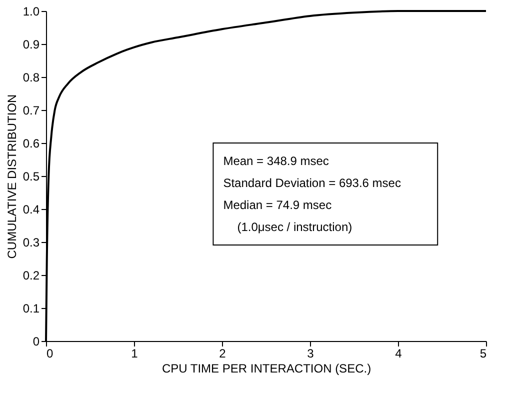 The width and height of the screenshot is (525, 403). What do you see at coordinates (50, 353) in the screenshot?
I see `x-tick-label: 0` at bounding box center [50, 353].